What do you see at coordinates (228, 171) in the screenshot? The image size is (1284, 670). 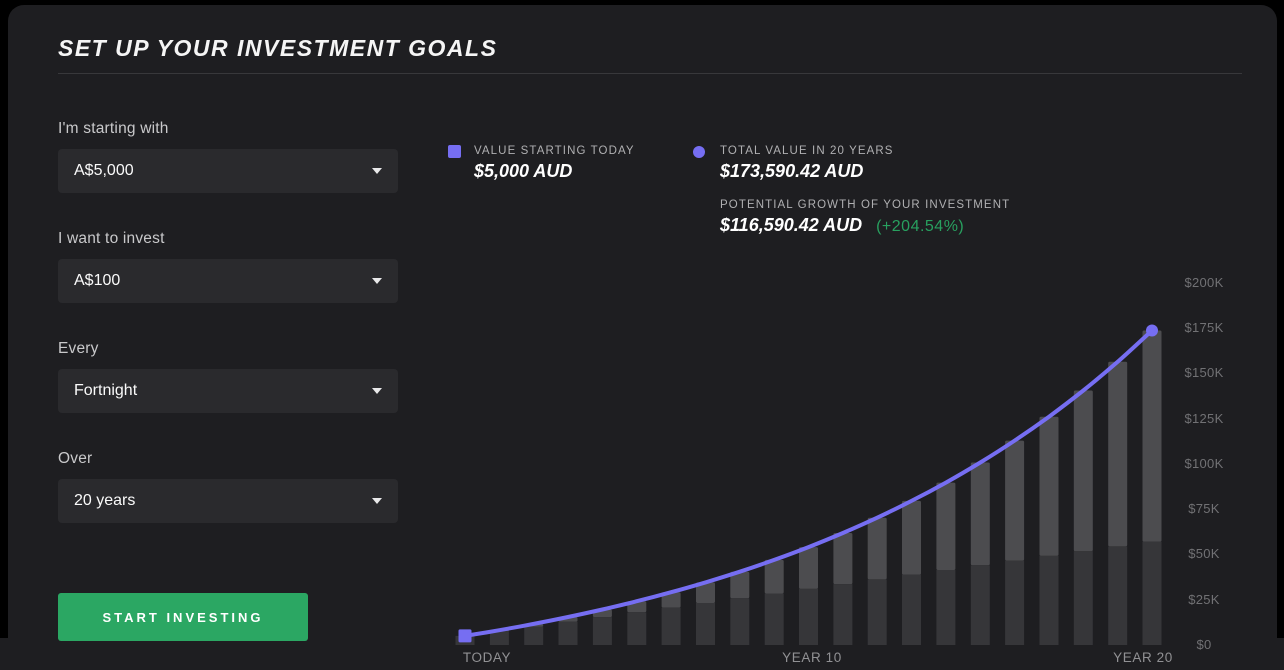 I see `starting-with-dropdown: A$5,000` at bounding box center [228, 171].